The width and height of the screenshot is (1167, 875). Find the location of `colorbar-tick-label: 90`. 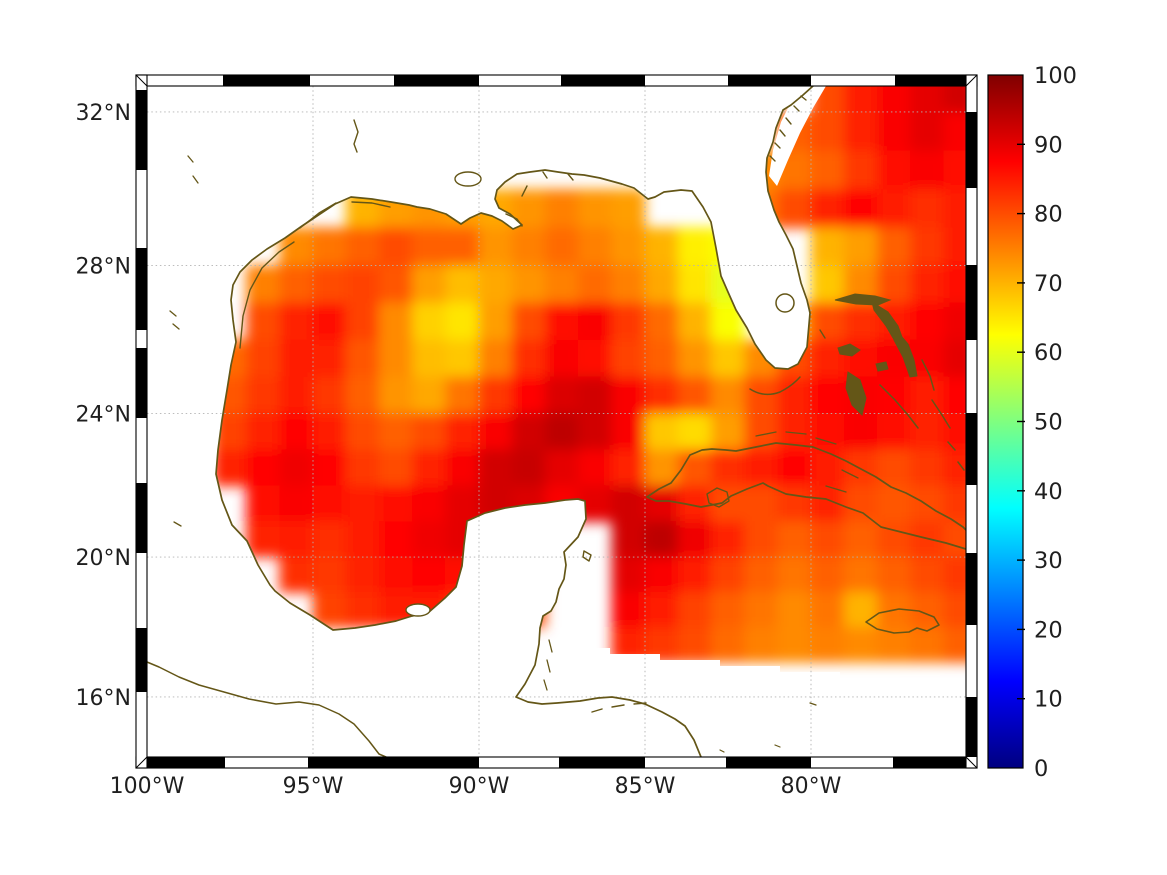

colorbar-tick-label: 90 is located at coordinates (1048, 145).